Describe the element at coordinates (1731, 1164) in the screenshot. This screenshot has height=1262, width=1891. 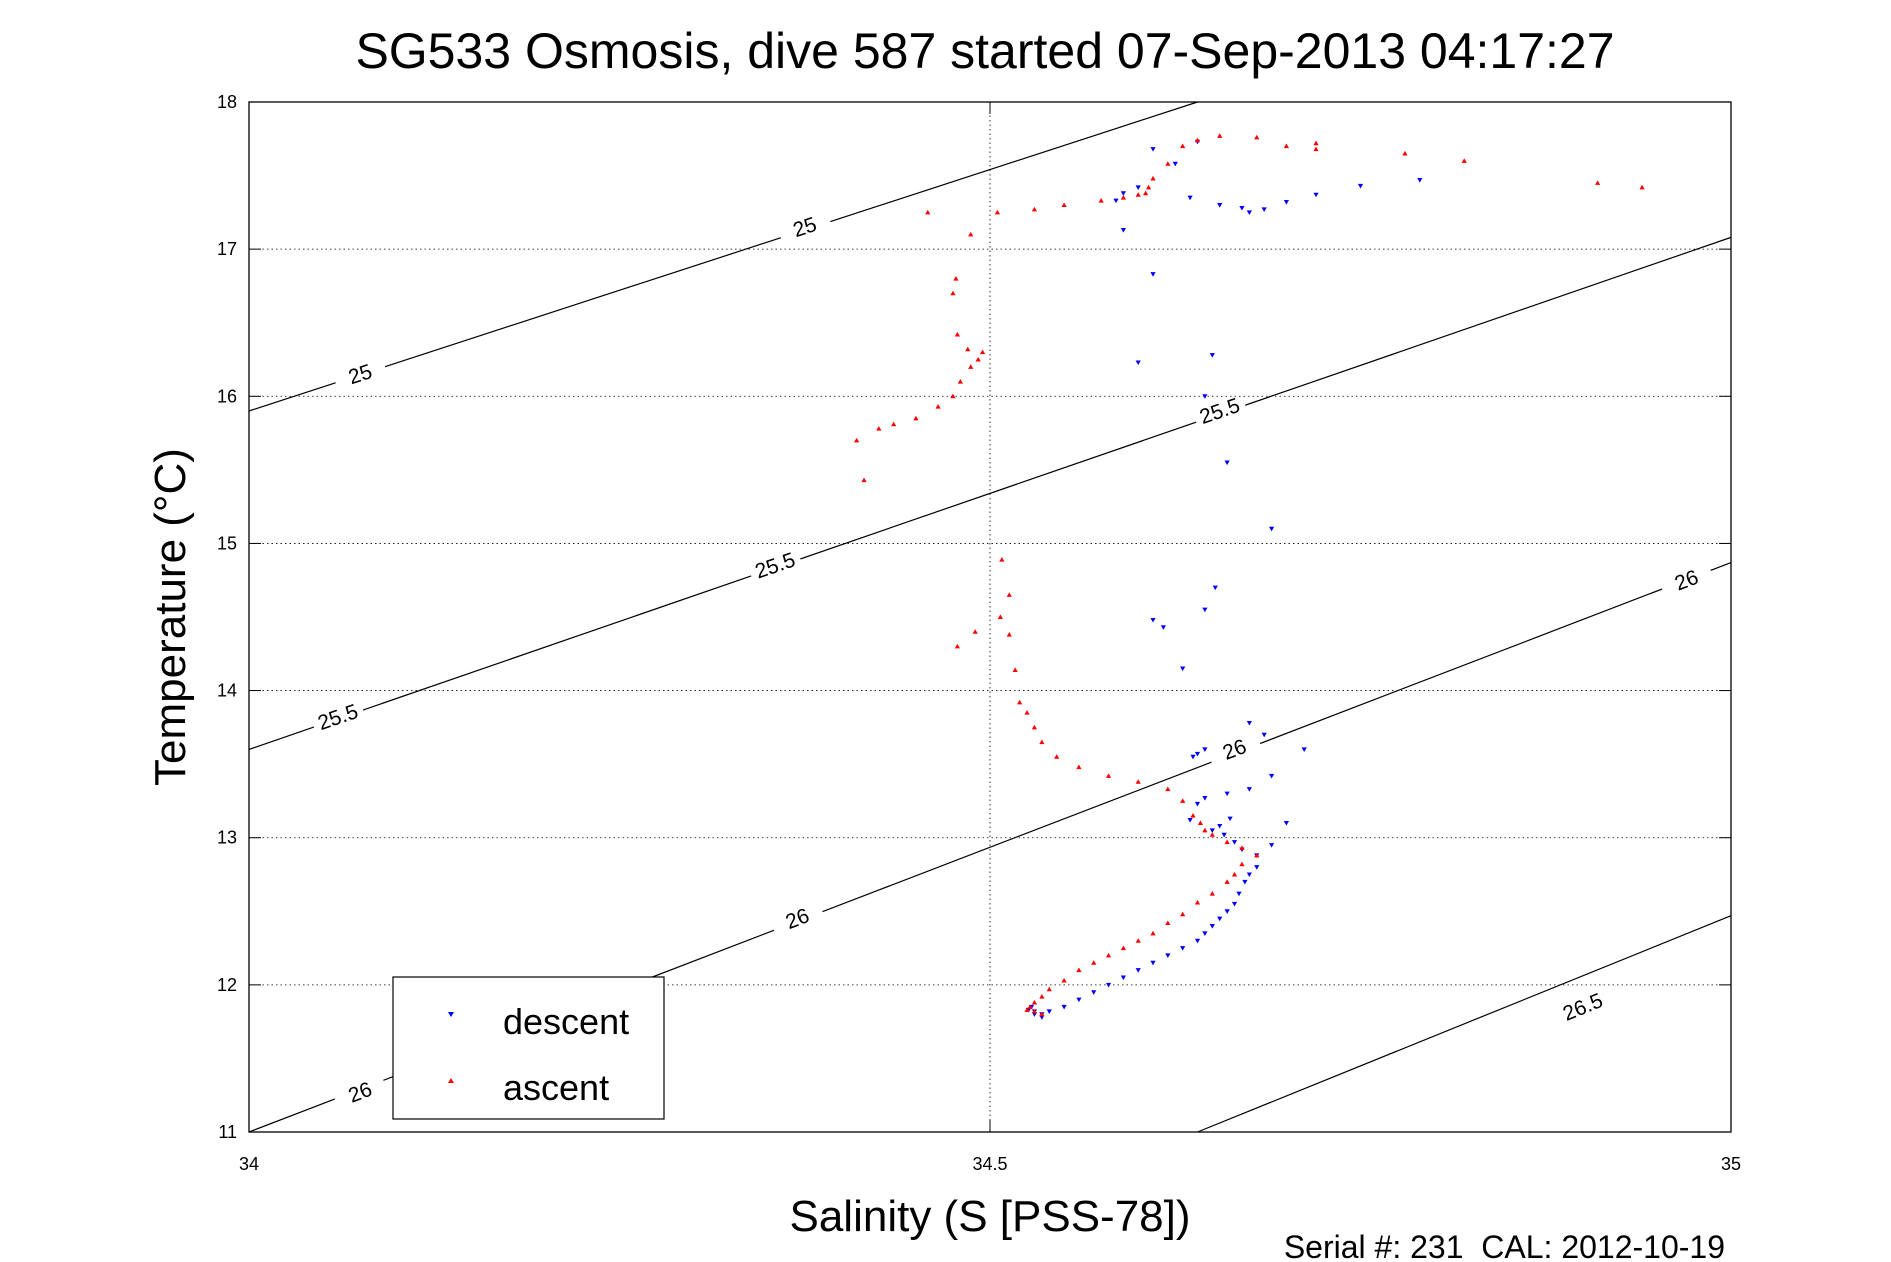
I see `x-tick-label: 35` at that location.